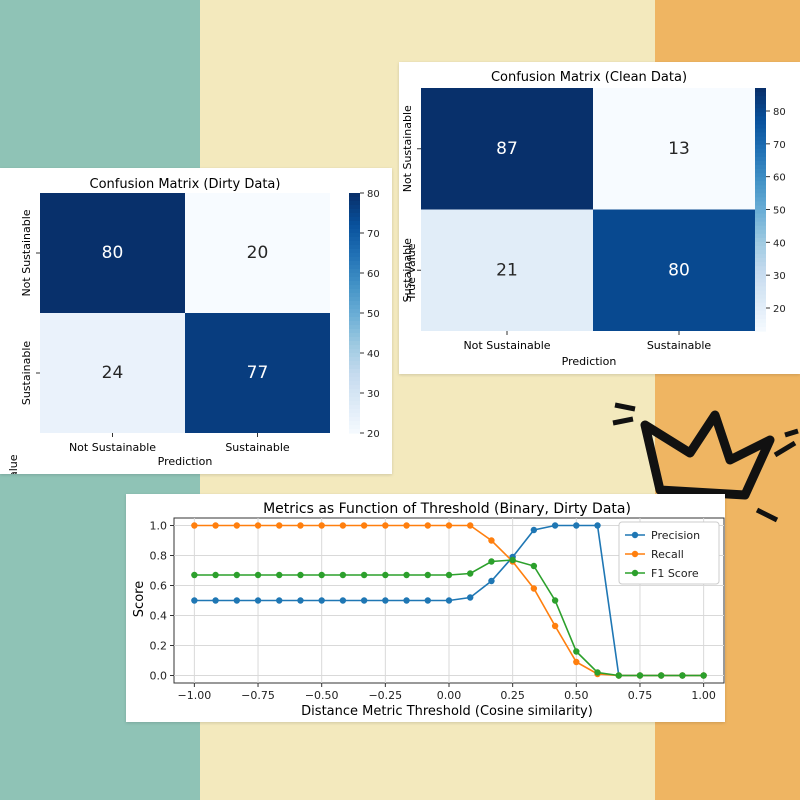 The width and height of the screenshot is (800, 800). I want to click on colorbar-tick-label: 80, so click(779, 112).